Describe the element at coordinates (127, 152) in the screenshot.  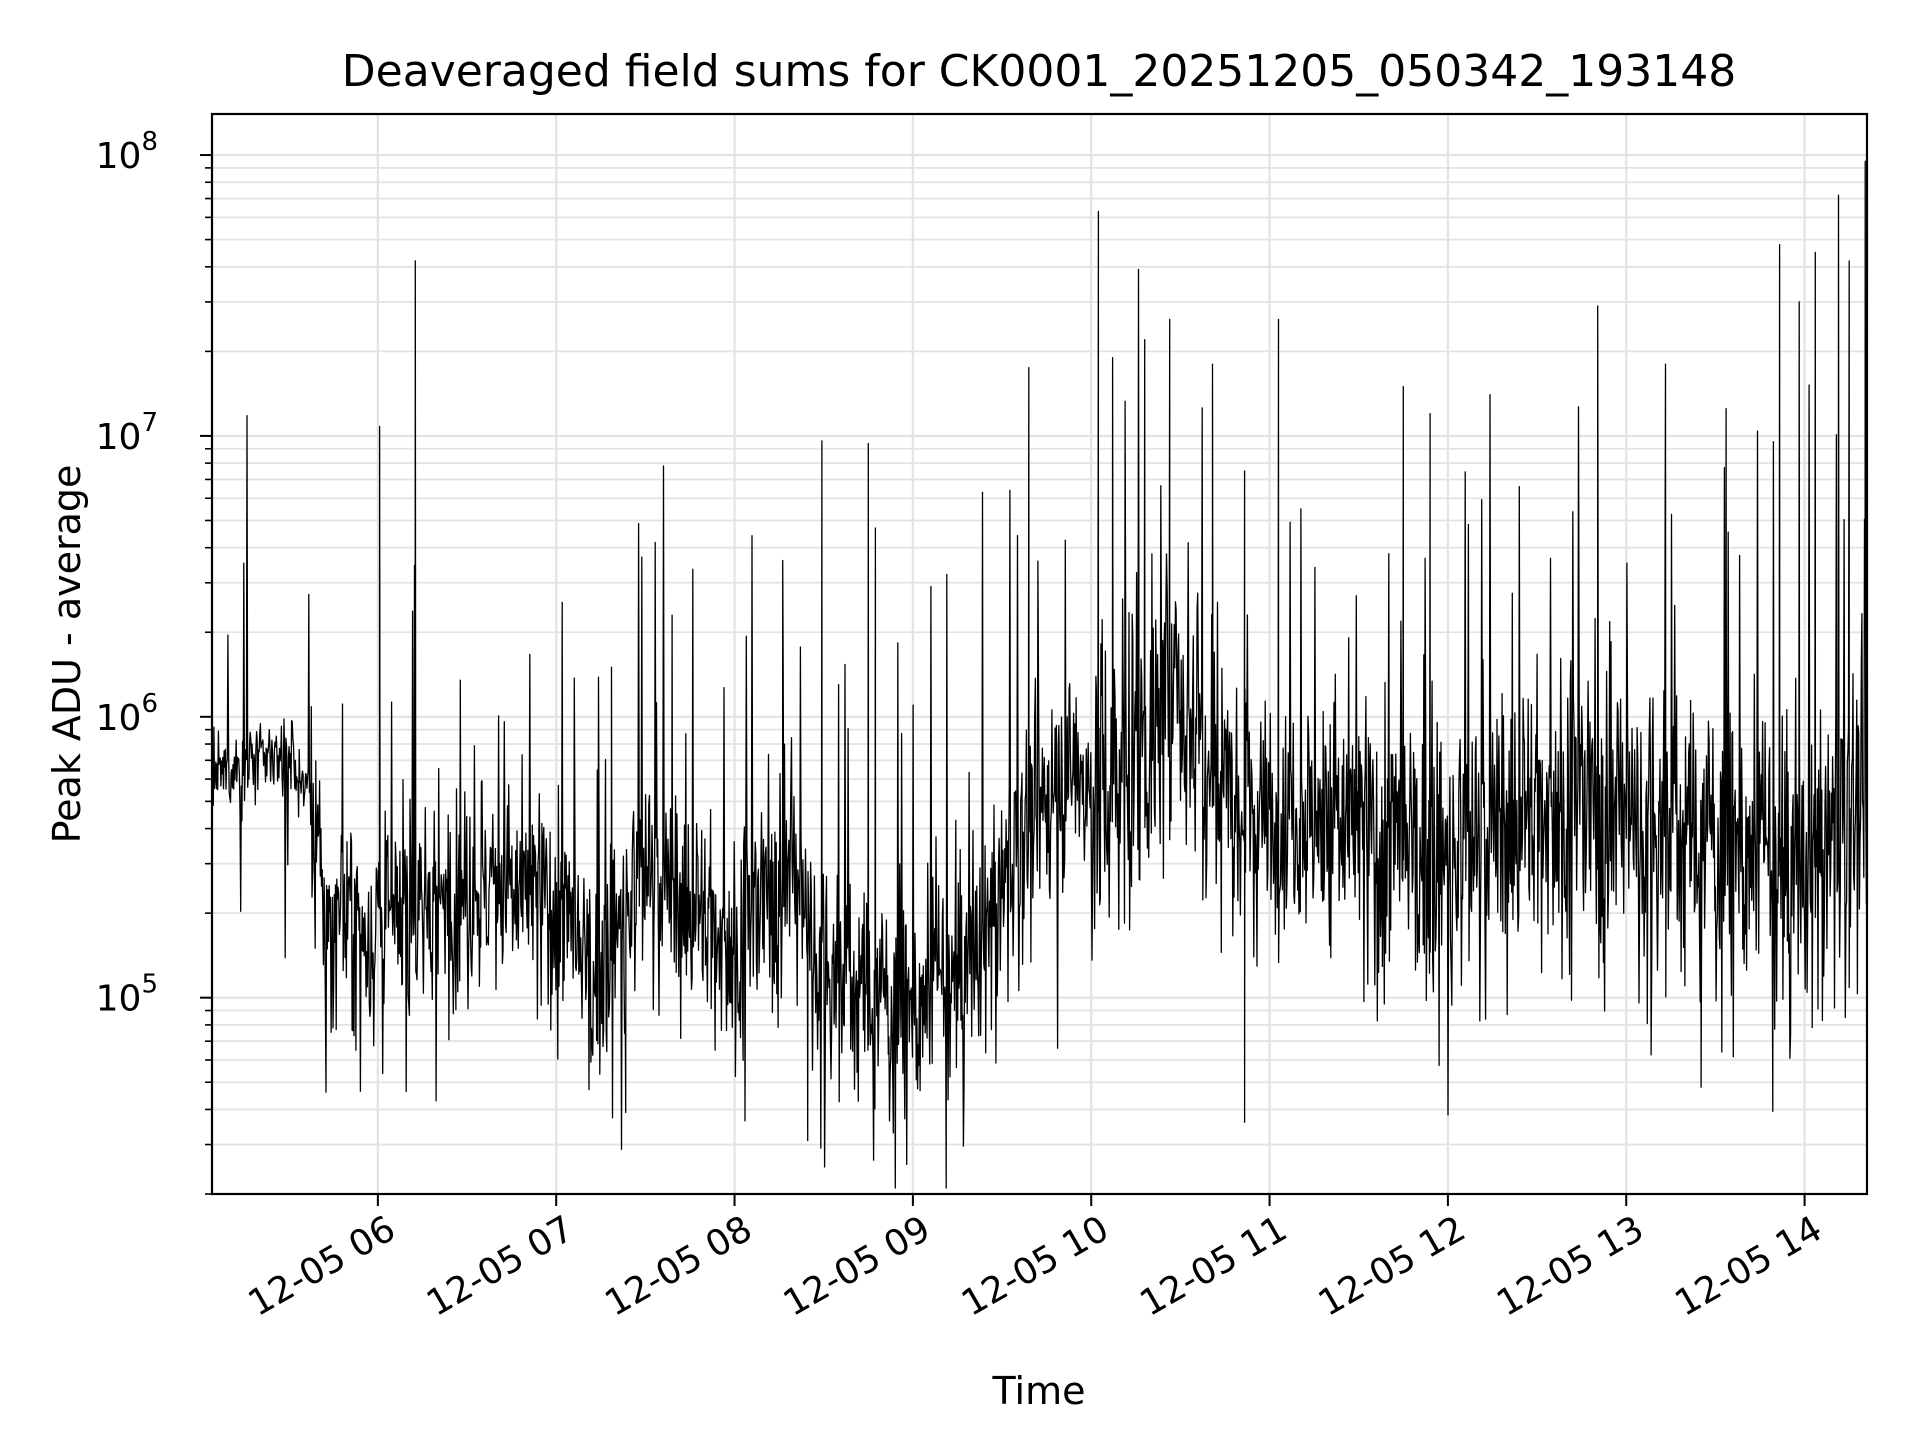
I see `y-tick-label: 10⁸` at that location.